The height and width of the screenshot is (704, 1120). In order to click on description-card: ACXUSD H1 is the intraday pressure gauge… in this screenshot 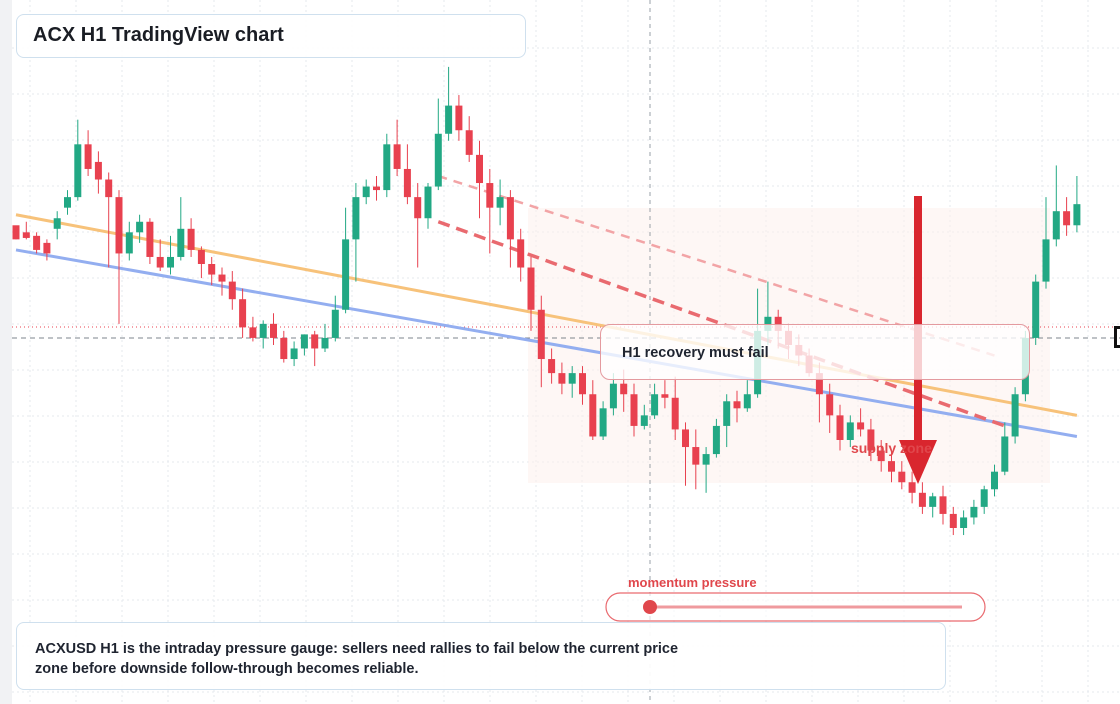, I will do `click(481, 656)`.